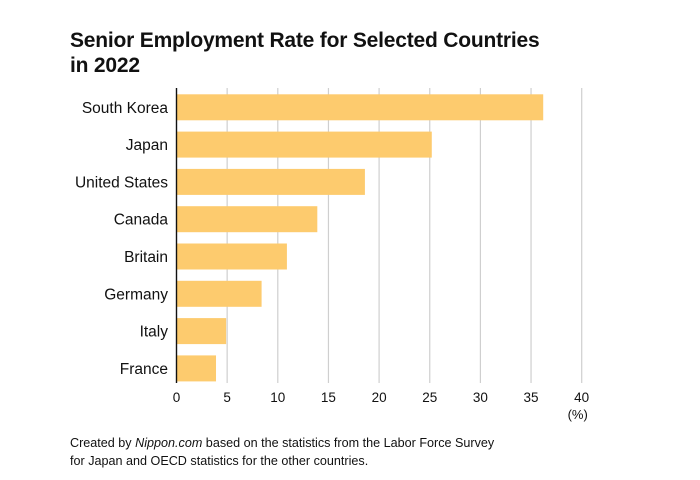 This screenshot has width=700, height=480. What do you see at coordinates (227, 397) in the screenshot?
I see `x-tick-label: 5` at bounding box center [227, 397].